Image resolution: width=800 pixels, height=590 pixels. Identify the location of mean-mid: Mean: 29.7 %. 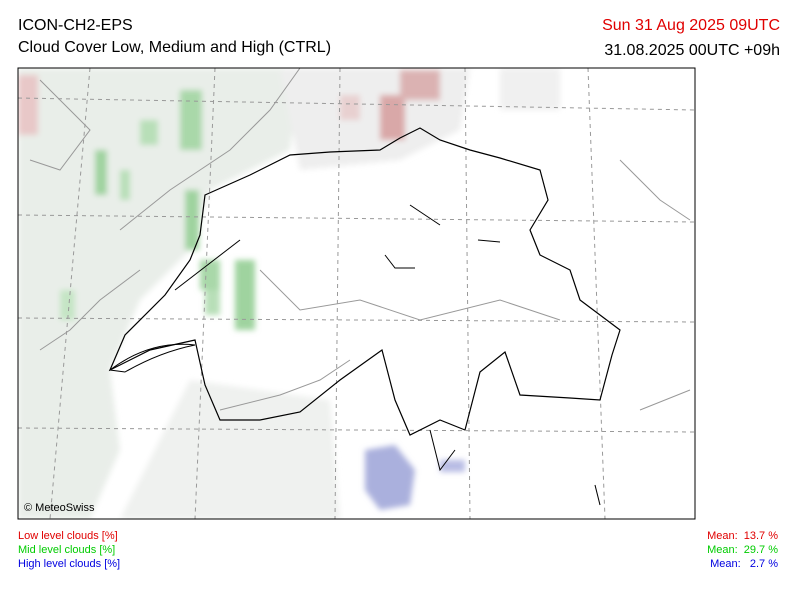
(742, 550).